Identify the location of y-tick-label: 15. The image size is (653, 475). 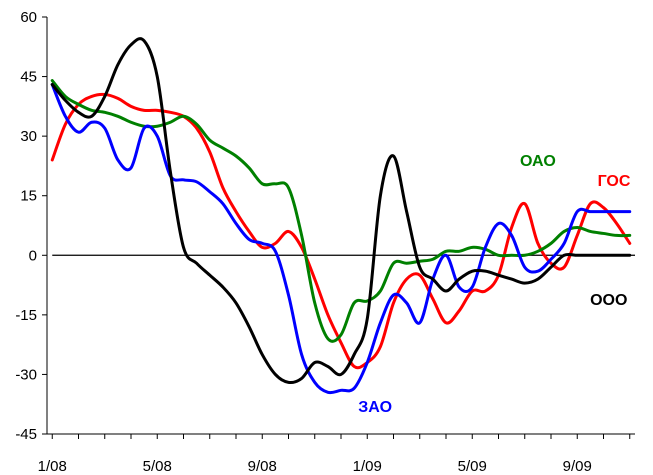
(28, 196).